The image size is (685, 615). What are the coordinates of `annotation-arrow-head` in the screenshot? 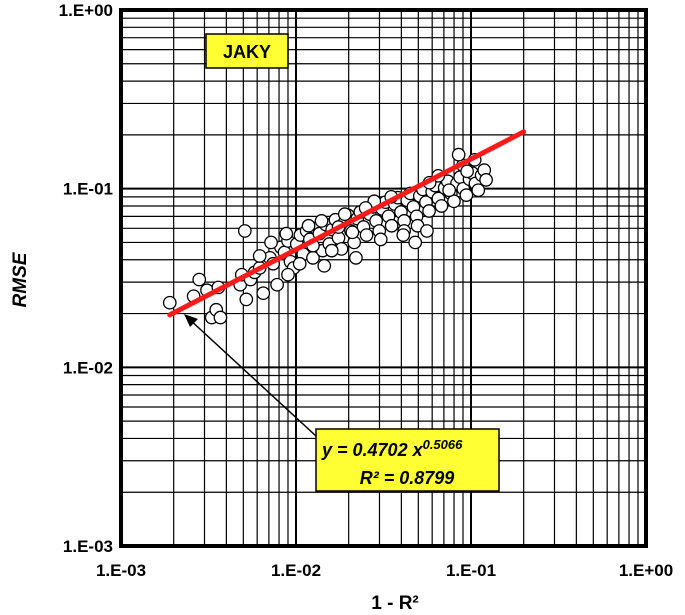 It's located at (191, 320).